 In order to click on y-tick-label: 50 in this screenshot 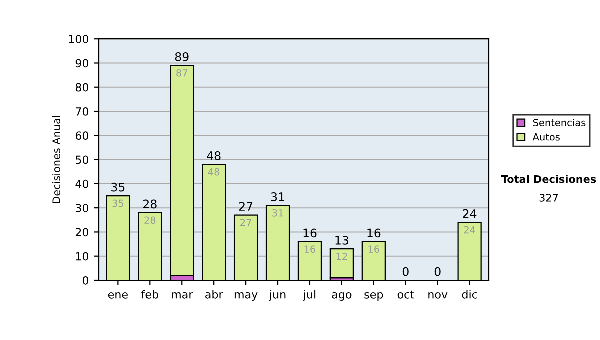, I will do `click(82, 160)`.